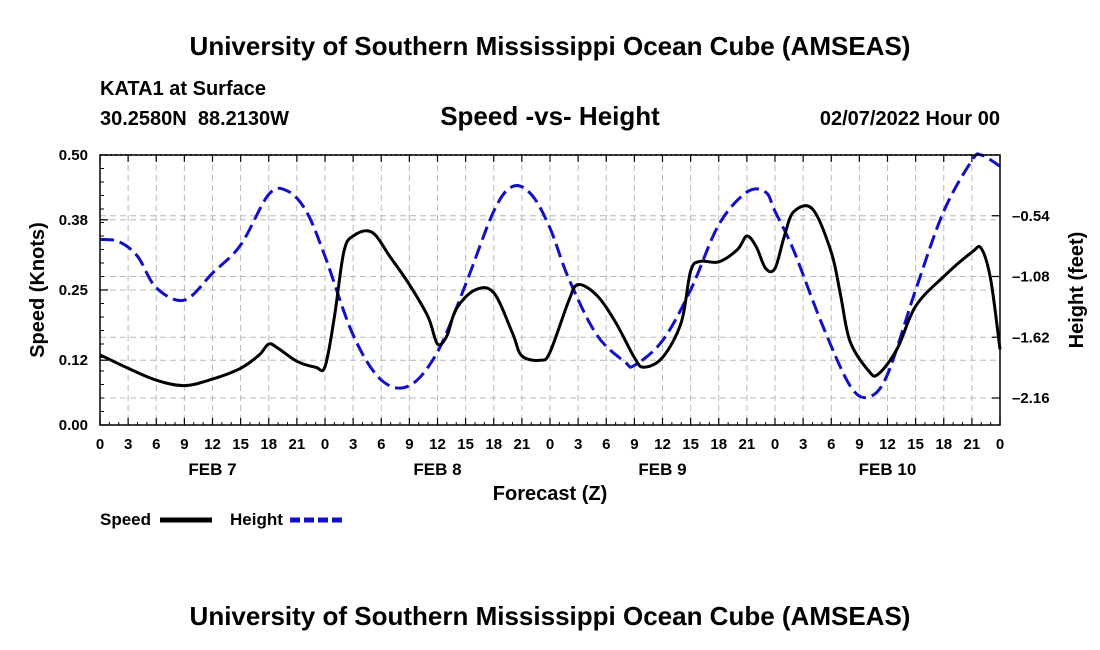 The image size is (1100, 650). I want to click on y-tick-label: 0.50, so click(73, 155).